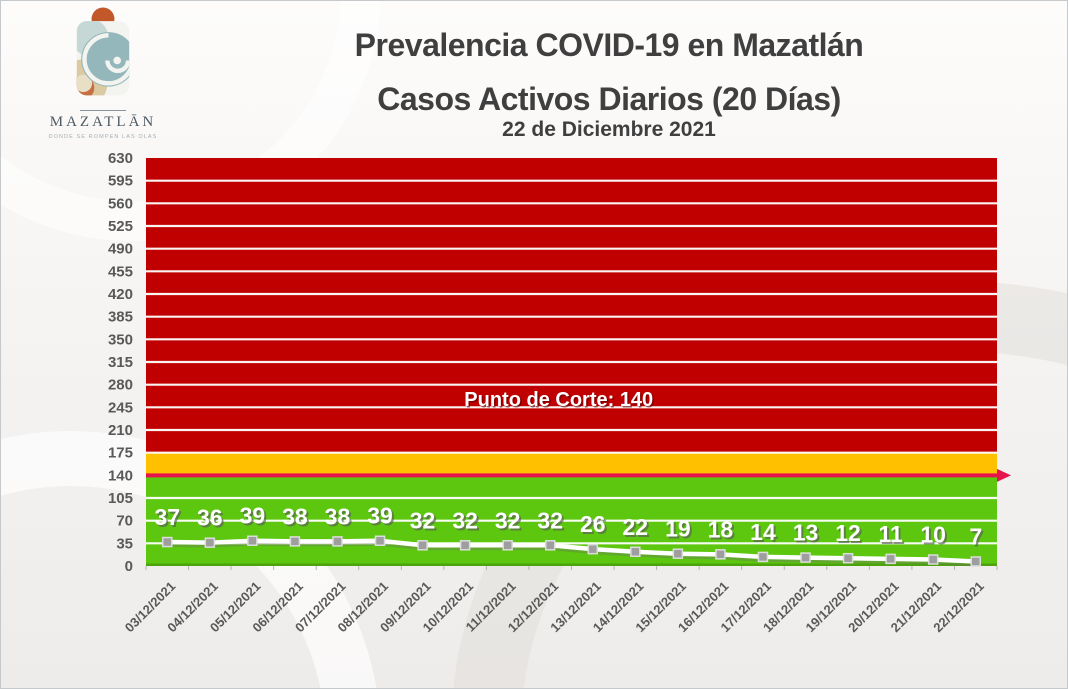  I want to click on data-label: 22, so click(636, 527).